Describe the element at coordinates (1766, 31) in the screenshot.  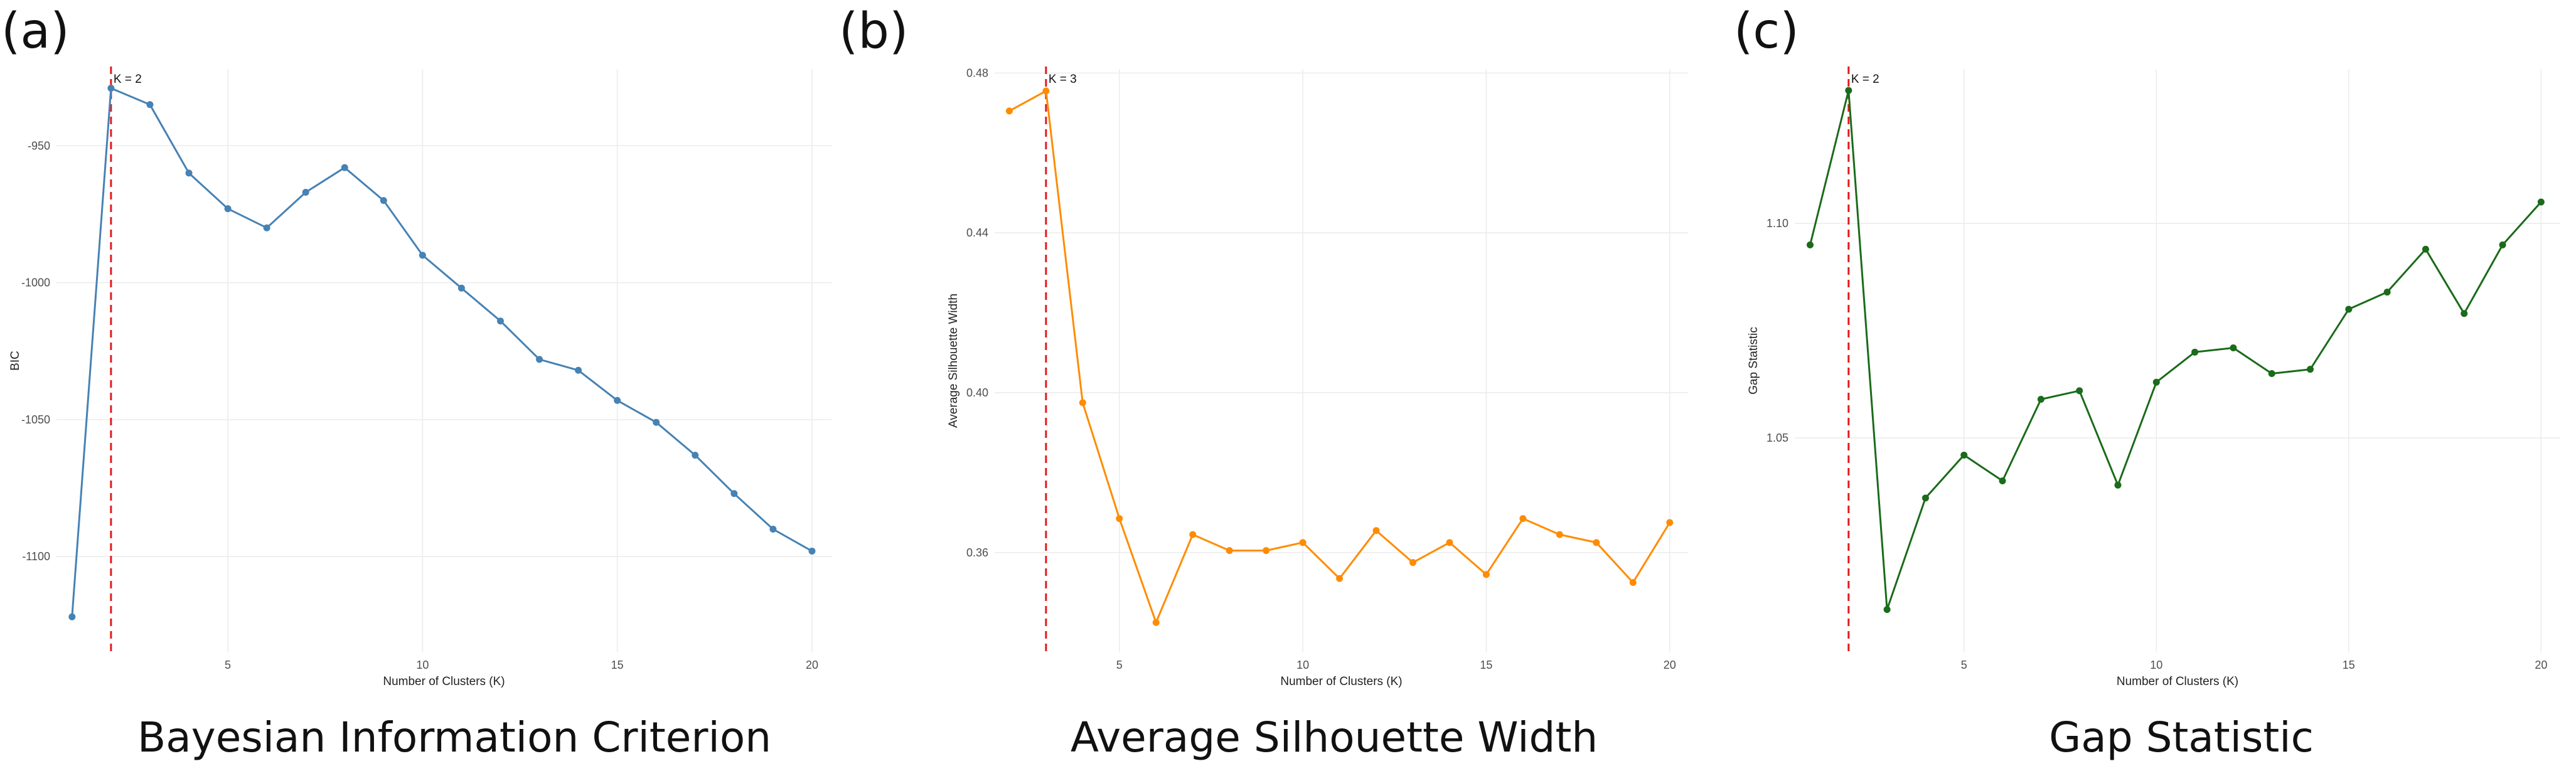
I see `panel-letter: (c)` at that location.